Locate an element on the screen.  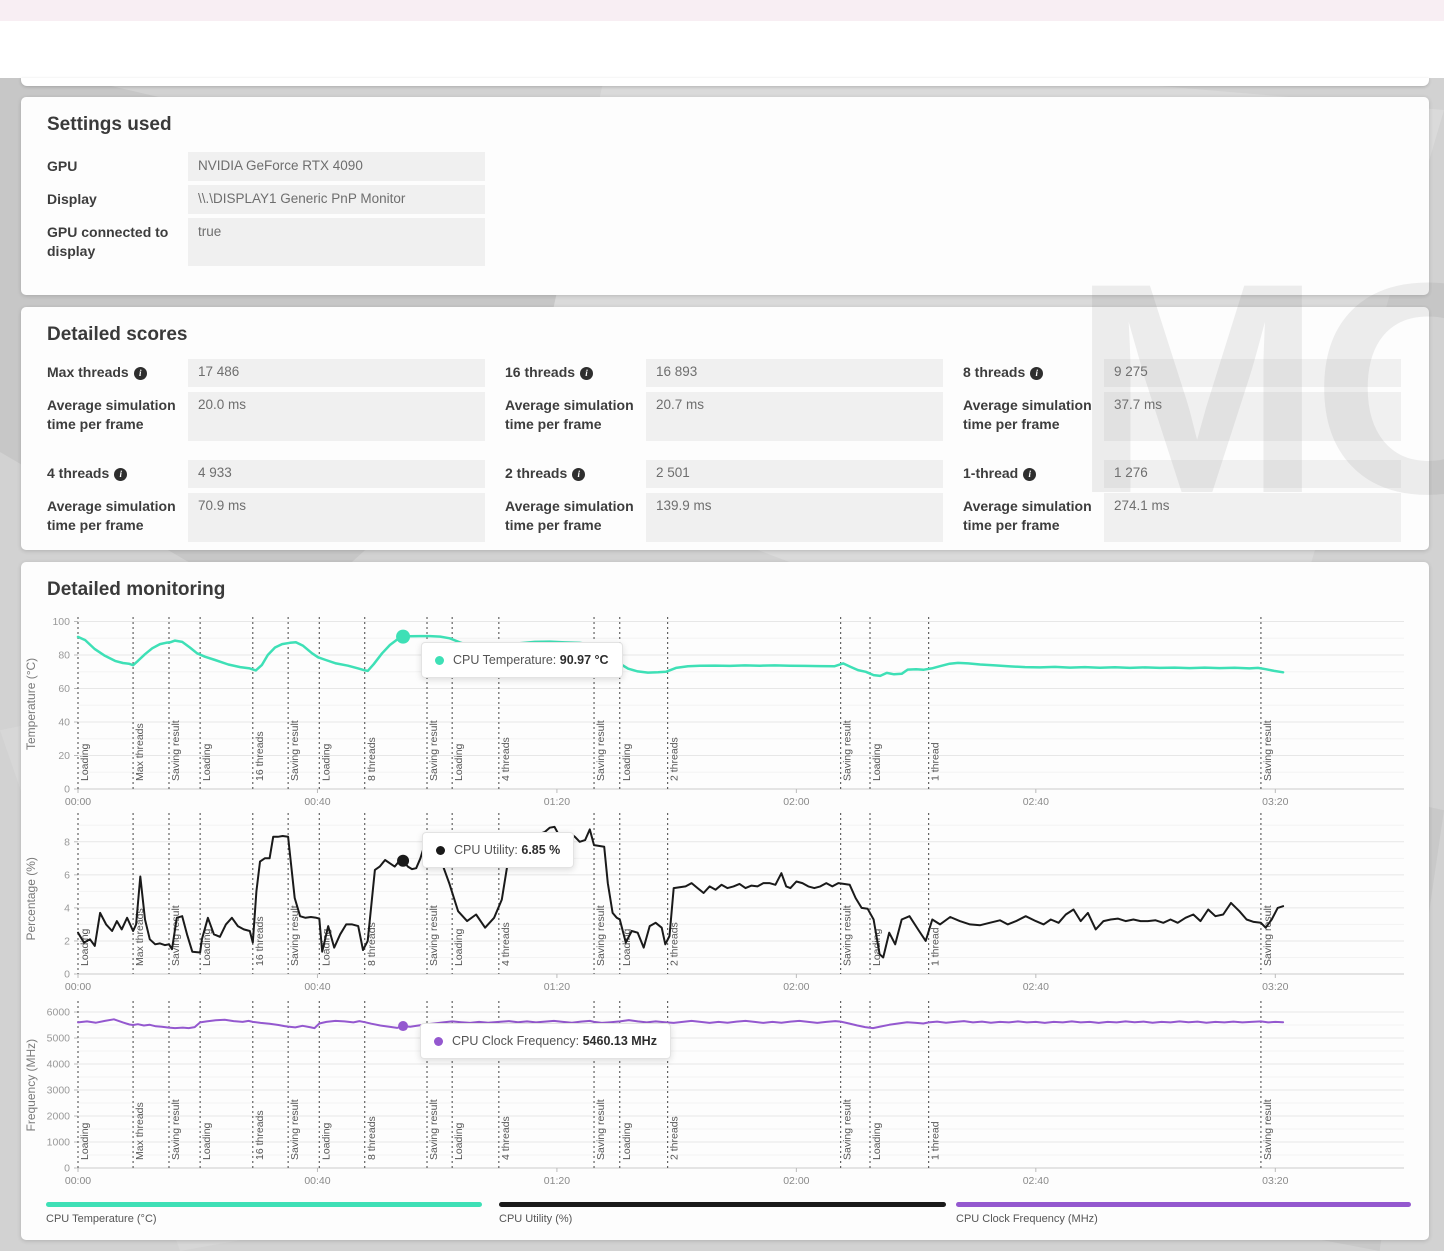
settings-value: true is located at coordinates (336, 242).